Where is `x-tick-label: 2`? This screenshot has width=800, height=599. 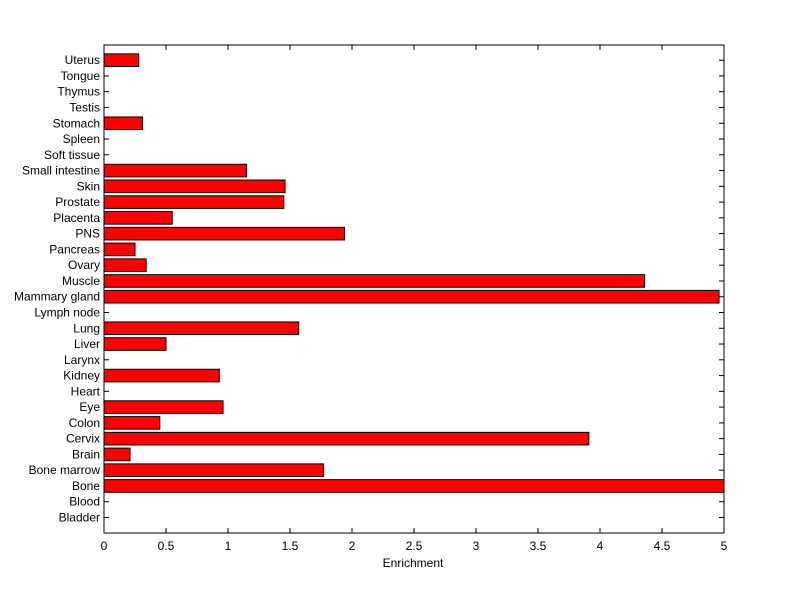 x-tick-label: 2 is located at coordinates (352, 546).